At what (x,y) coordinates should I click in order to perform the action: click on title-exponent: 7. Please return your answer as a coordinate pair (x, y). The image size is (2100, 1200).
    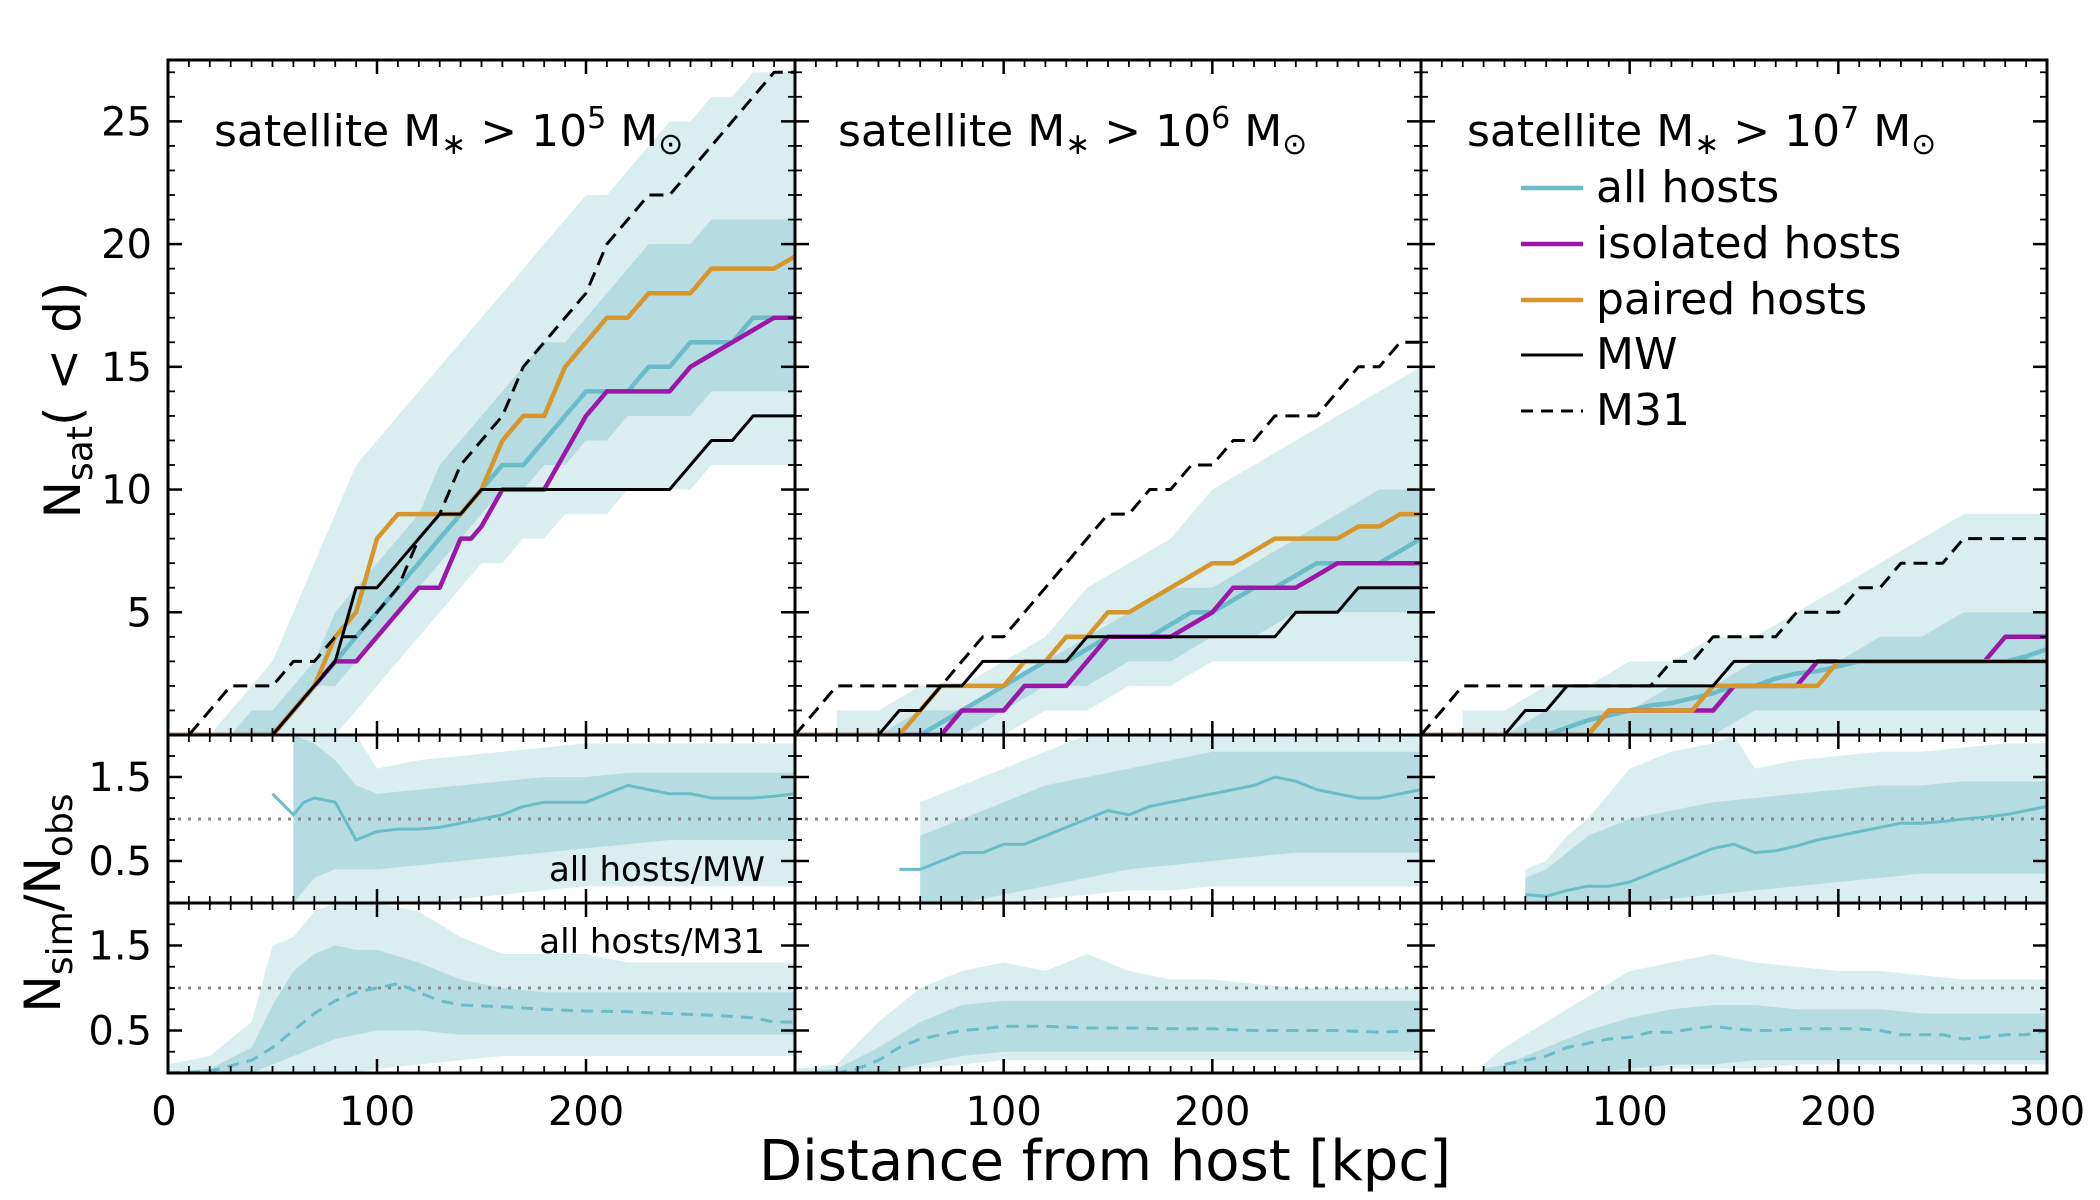
    Looking at the image, I should click on (1849, 118).